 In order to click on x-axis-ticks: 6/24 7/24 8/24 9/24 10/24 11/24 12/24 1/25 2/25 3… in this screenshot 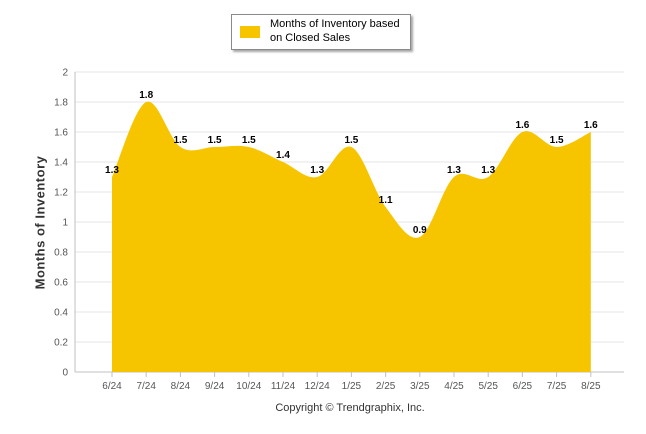, I will do `click(351, 382)`.